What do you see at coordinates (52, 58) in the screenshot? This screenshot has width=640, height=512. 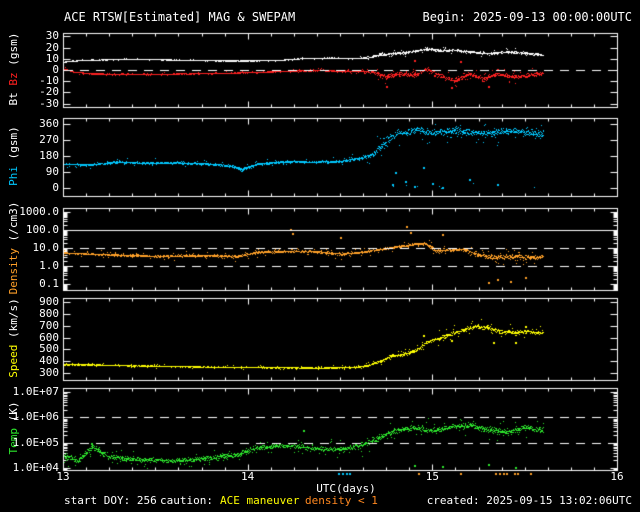 I see `y-tick-label: 10` at bounding box center [52, 58].